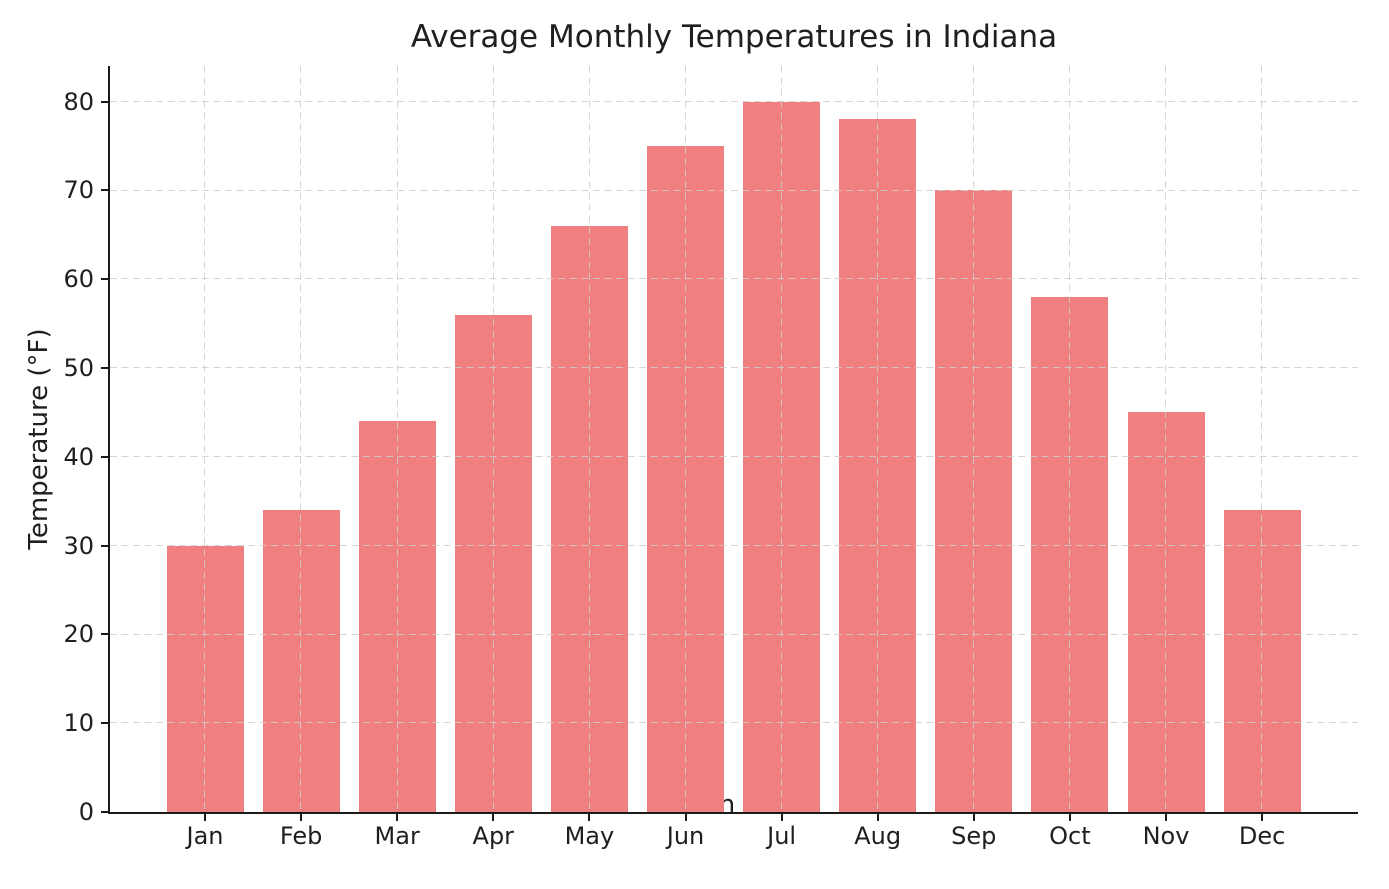 This screenshot has width=1389, height=889. What do you see at coordinates (86, 812) in the screenshot?
I see `y-tick-label: 0` at bounding box center [86, 812].